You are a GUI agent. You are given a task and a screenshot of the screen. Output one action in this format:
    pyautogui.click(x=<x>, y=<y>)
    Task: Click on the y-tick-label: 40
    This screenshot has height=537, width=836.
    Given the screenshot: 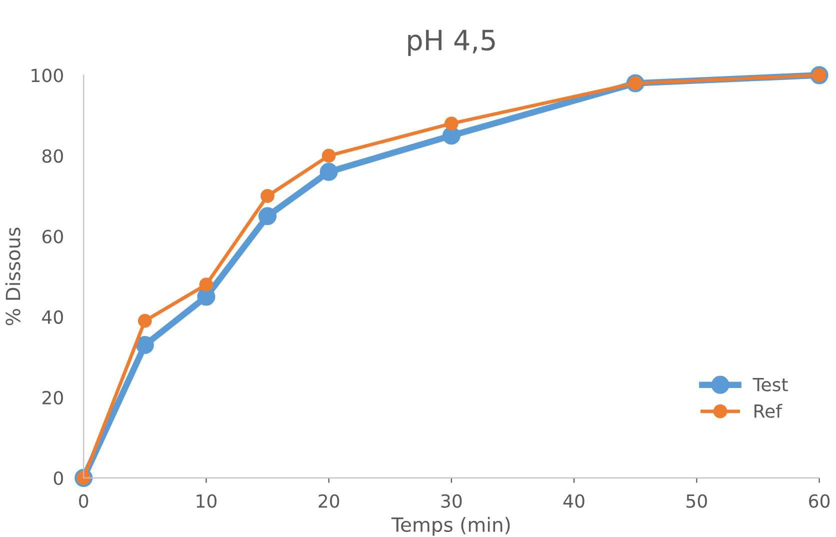 What is the action you would take?
    pyautogui.click(x=52, y=317)
    